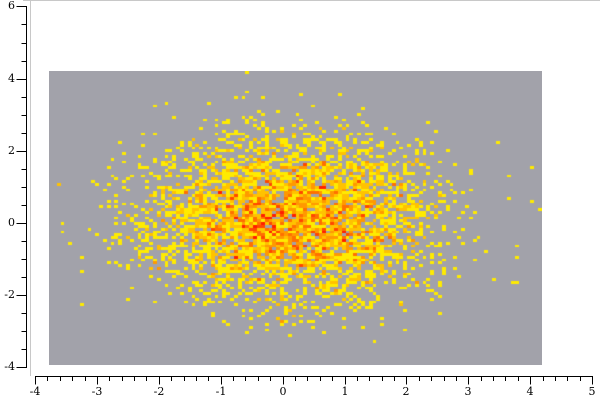 The width and height of the screenshot is (600, 400). What do you see at coordinates (11, 6) in the screenshot?
I see `y-tick-label: 6` at bounding box center [11, 6].